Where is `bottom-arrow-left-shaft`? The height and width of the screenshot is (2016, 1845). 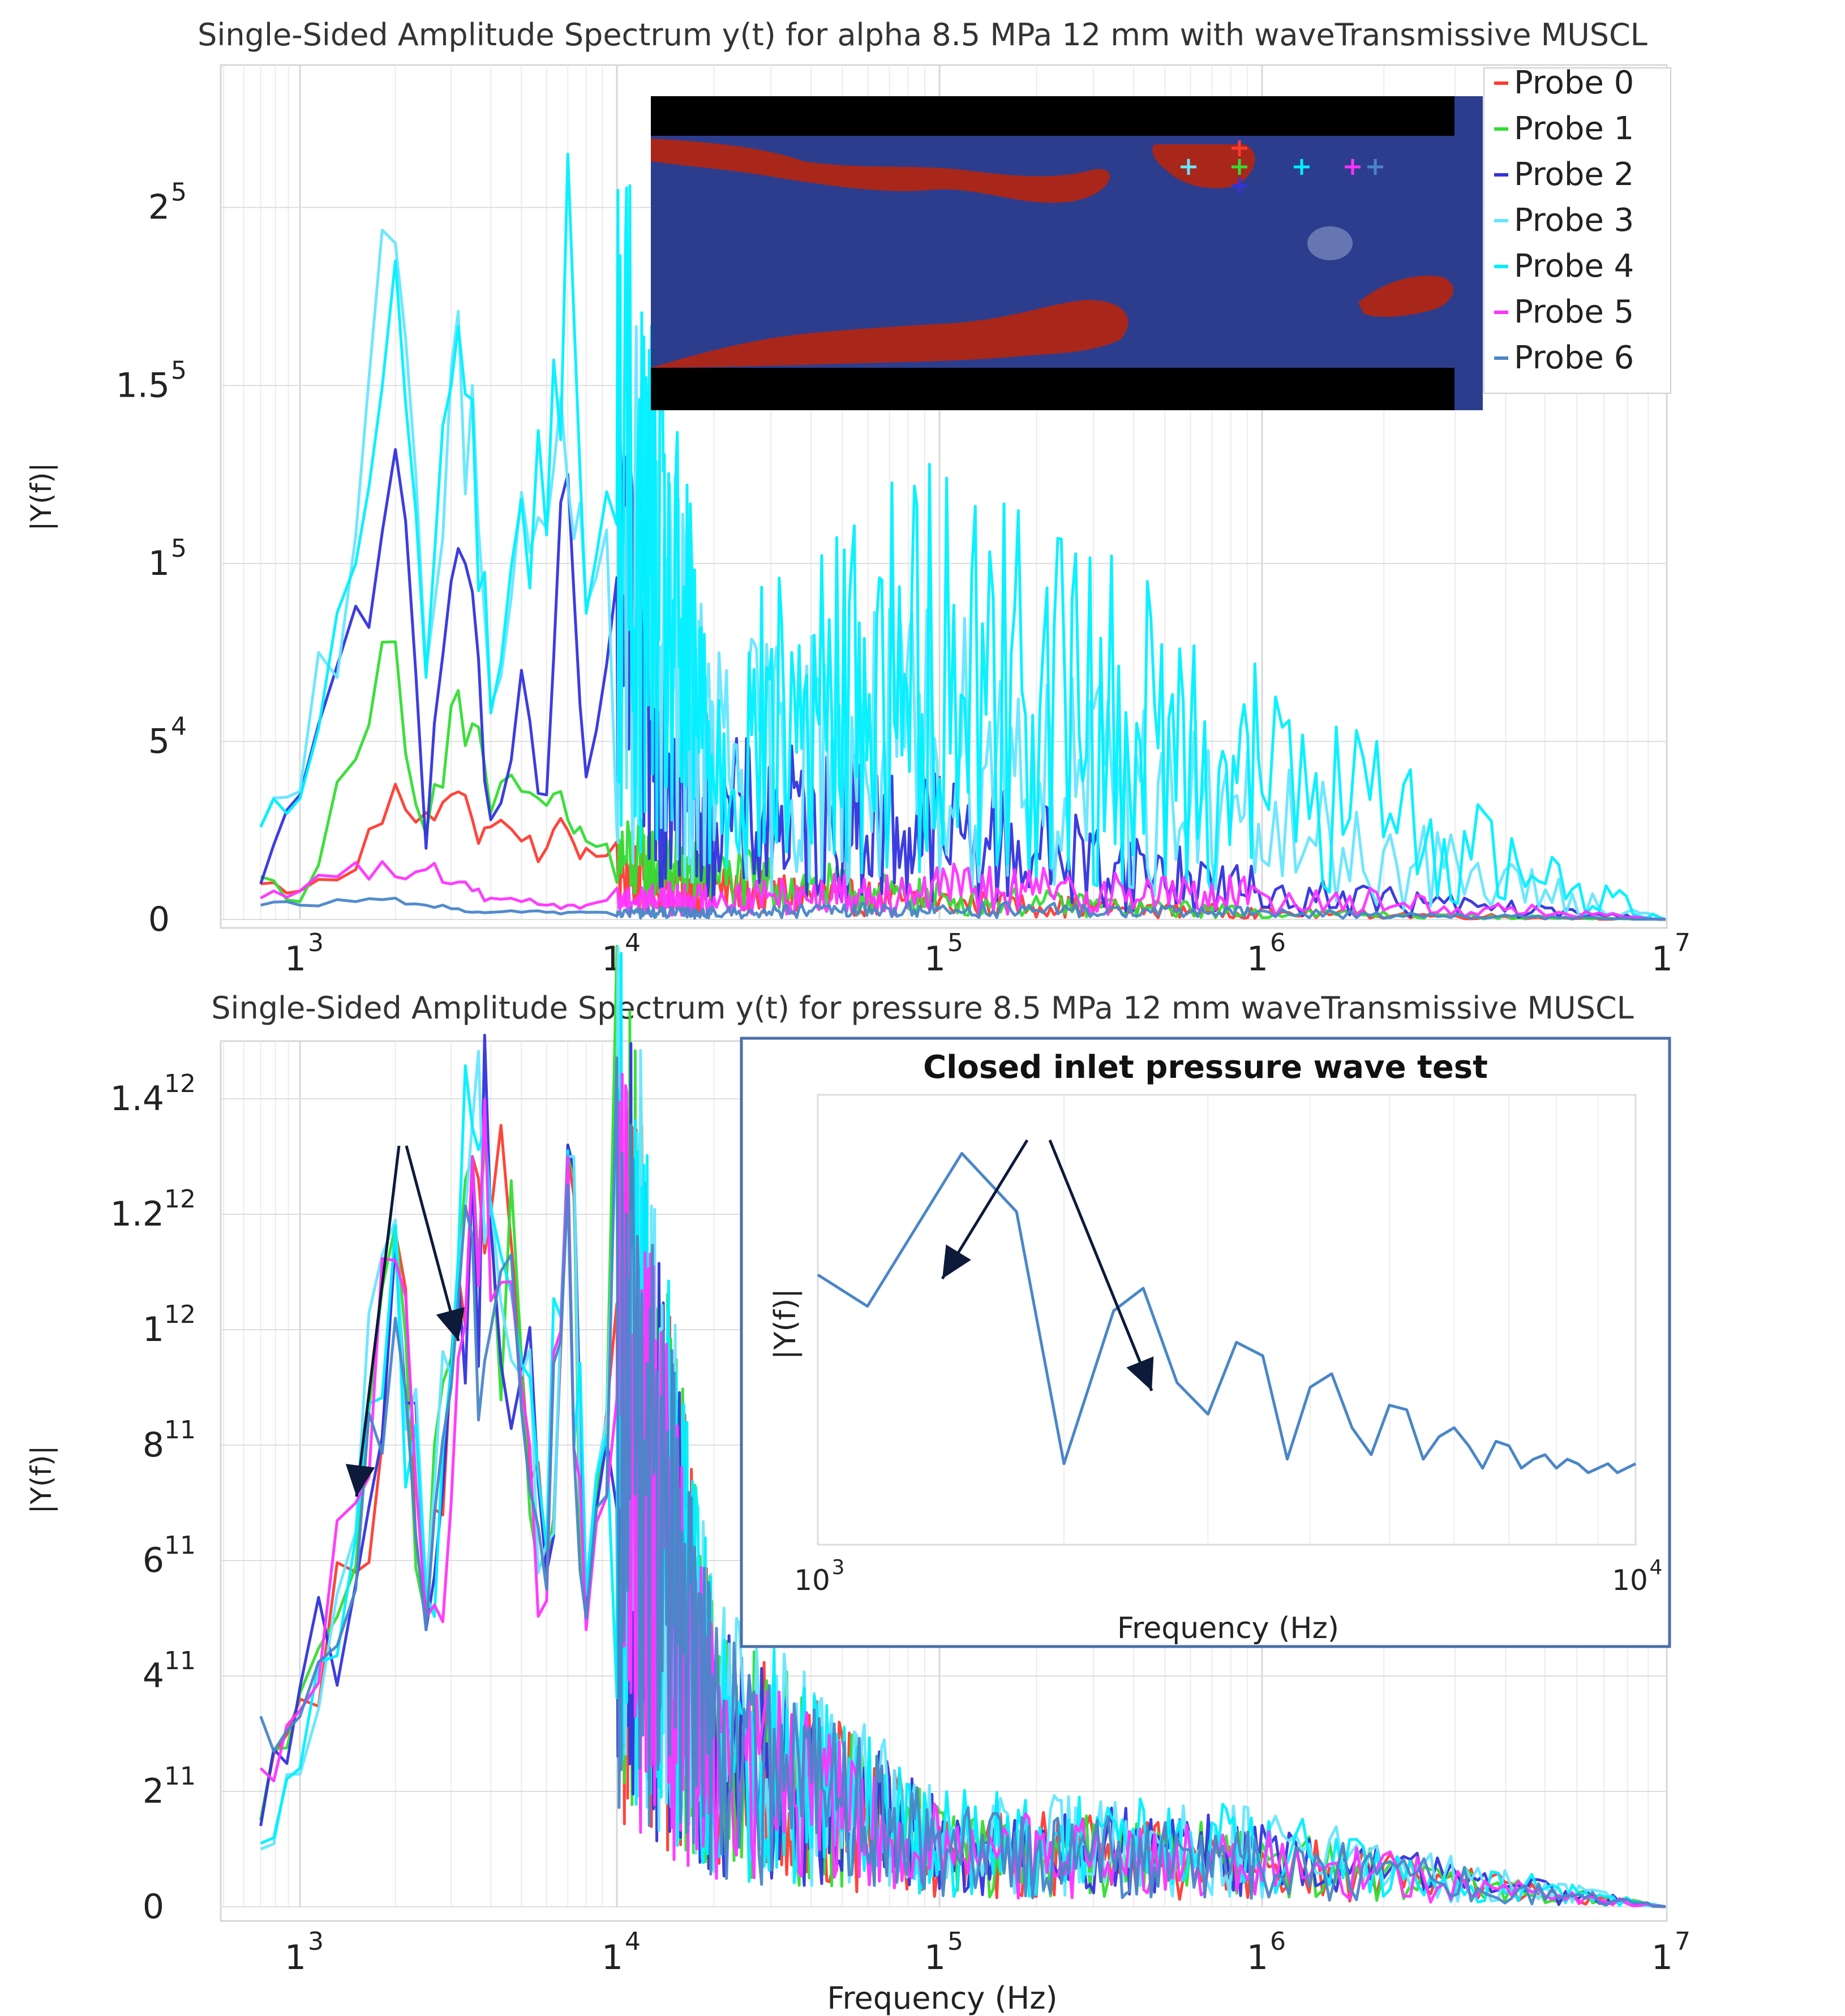 bottom-arrow-left-shaft is located at coordinates (378, 1321).